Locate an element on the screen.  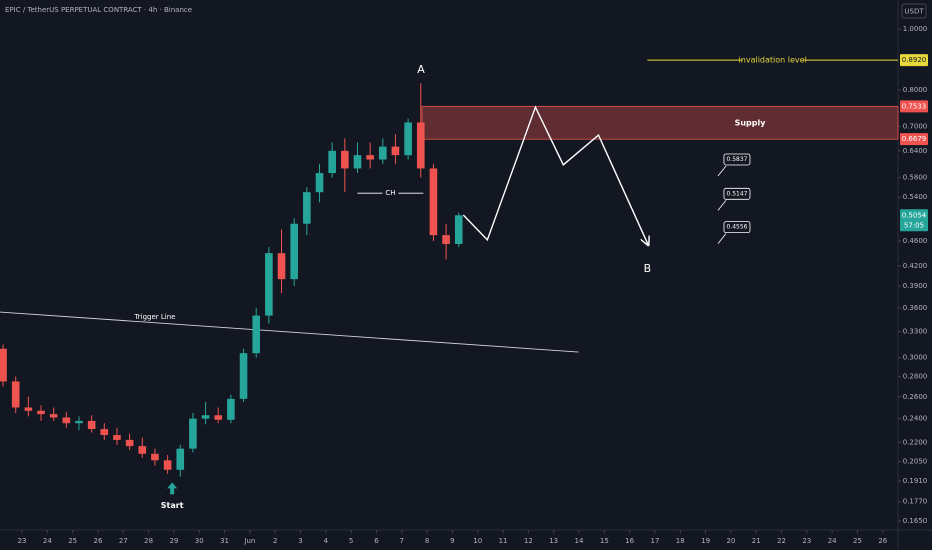
zone-high-tag: 0.7533 is located at coordinates (914, 106).